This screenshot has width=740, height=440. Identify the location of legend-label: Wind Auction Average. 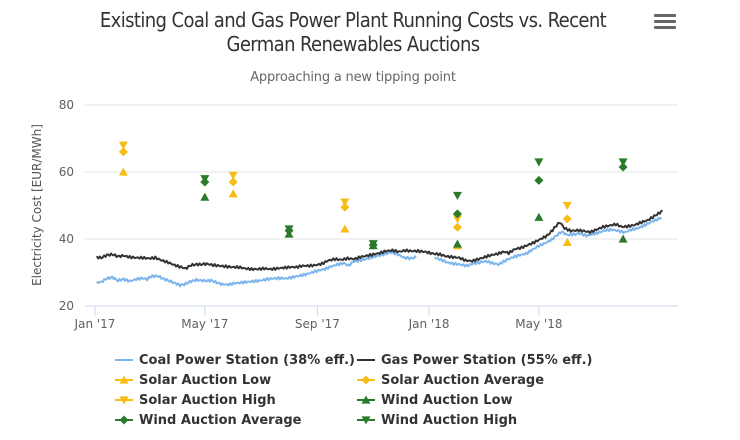
(220, 420).